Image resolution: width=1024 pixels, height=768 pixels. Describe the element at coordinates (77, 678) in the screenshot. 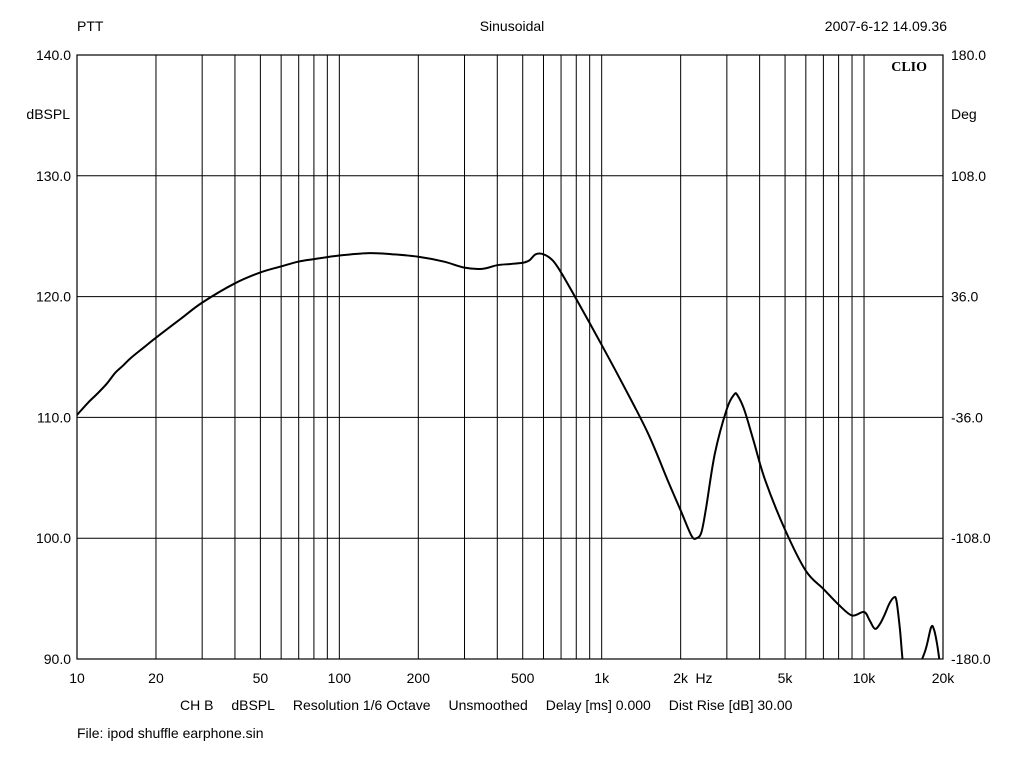

I see `x-tick-label: 10` at that location.